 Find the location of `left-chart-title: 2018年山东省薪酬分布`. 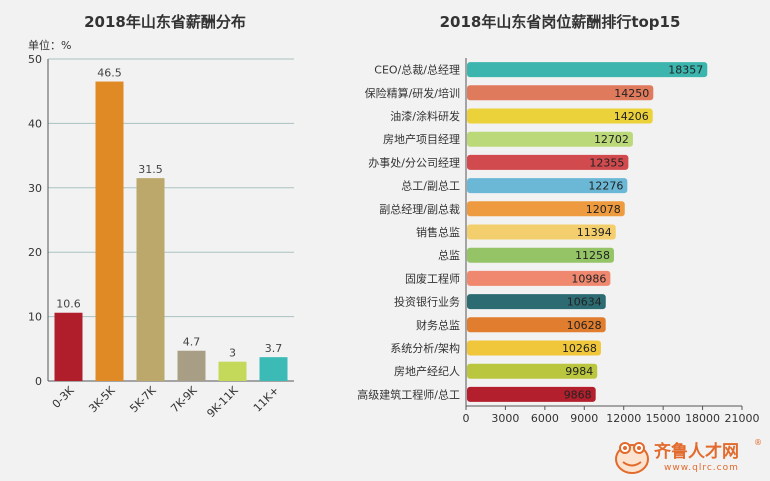

left-chart-title: 2018年山东省薪酬分布 is located at coordinates (165, 22).